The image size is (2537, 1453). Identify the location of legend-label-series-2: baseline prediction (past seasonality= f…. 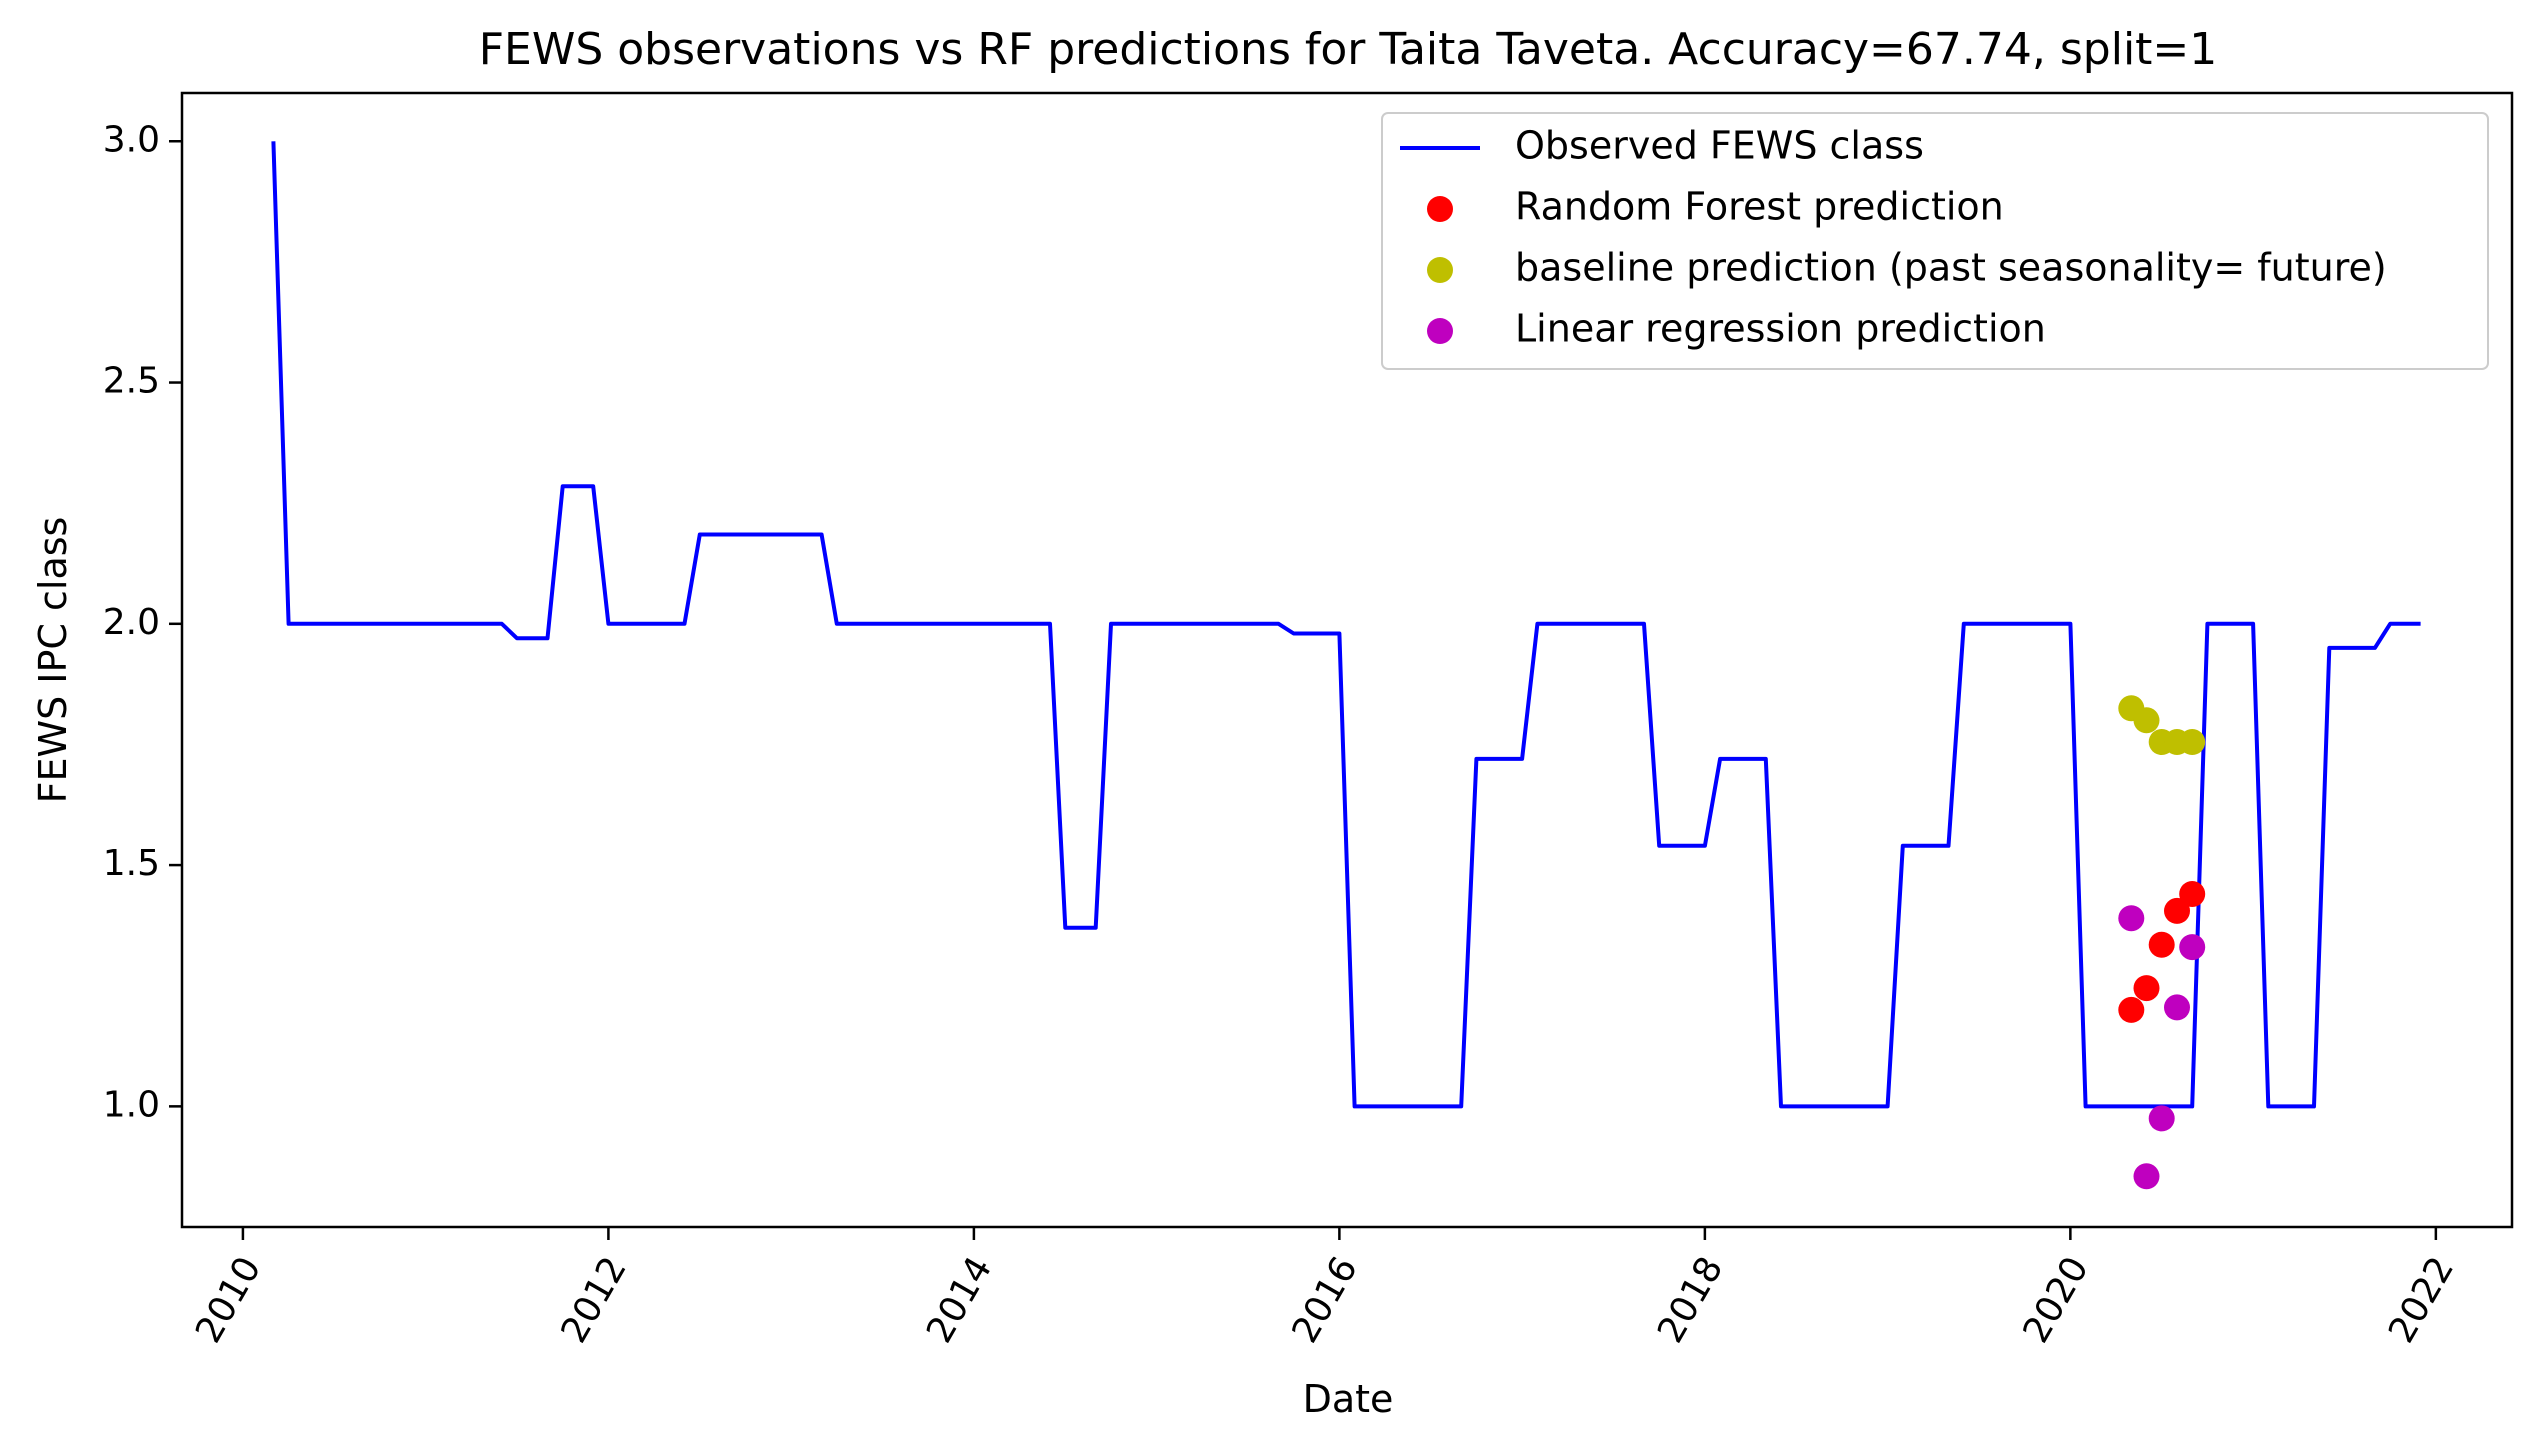
(1951, 268).